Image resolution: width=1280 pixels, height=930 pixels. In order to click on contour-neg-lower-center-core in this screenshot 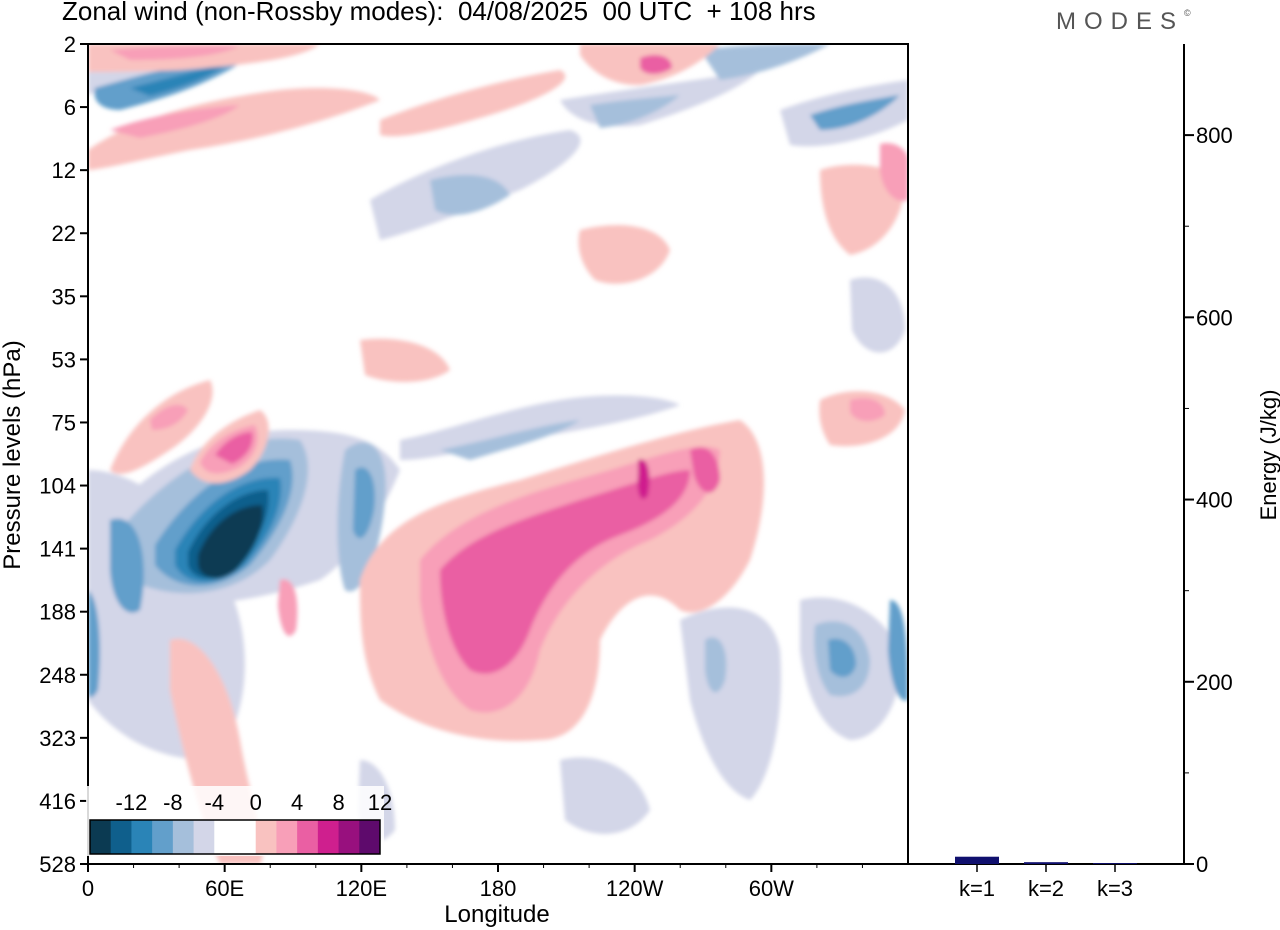, I will do `click(716, 665)`.